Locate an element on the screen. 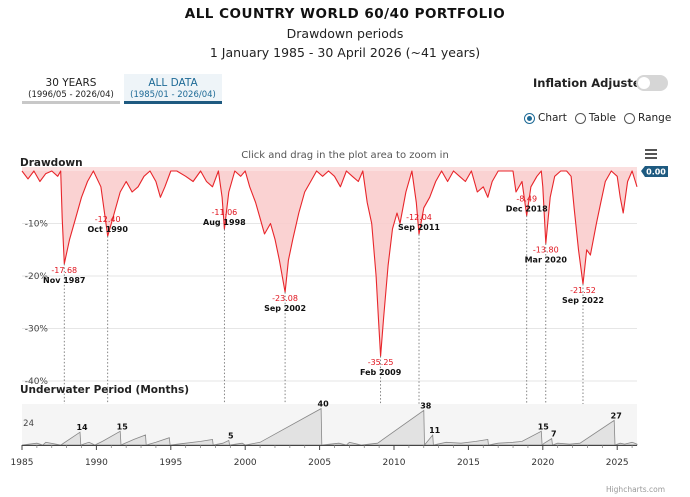  y-tick-label: 24 is located at coordinates (28, 424).